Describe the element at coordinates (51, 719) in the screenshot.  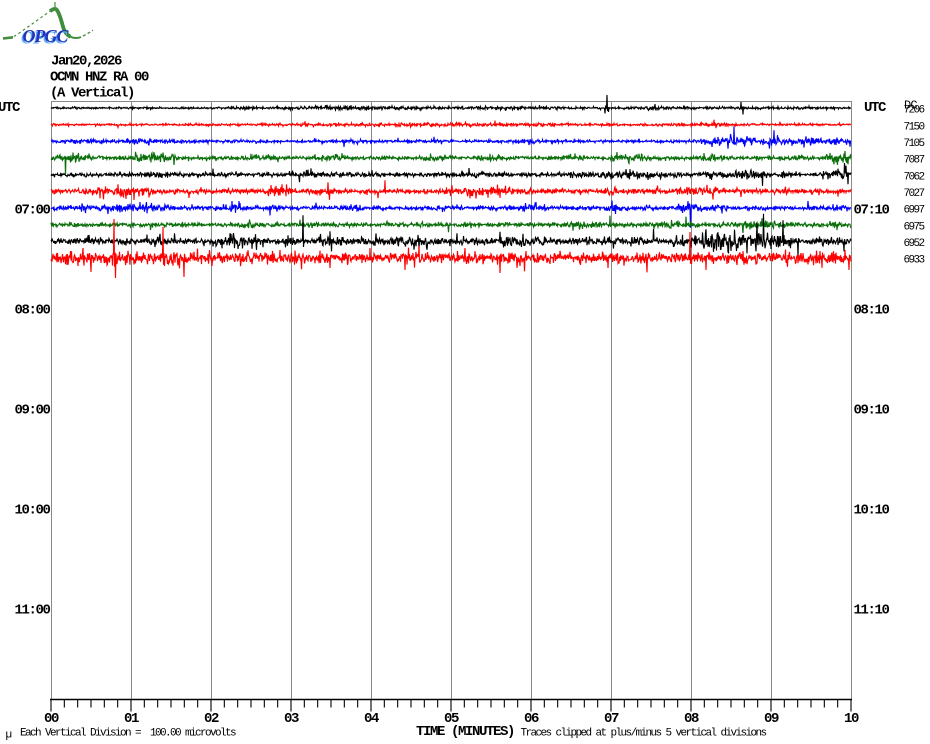
I see `svg-text: 00` at that location.